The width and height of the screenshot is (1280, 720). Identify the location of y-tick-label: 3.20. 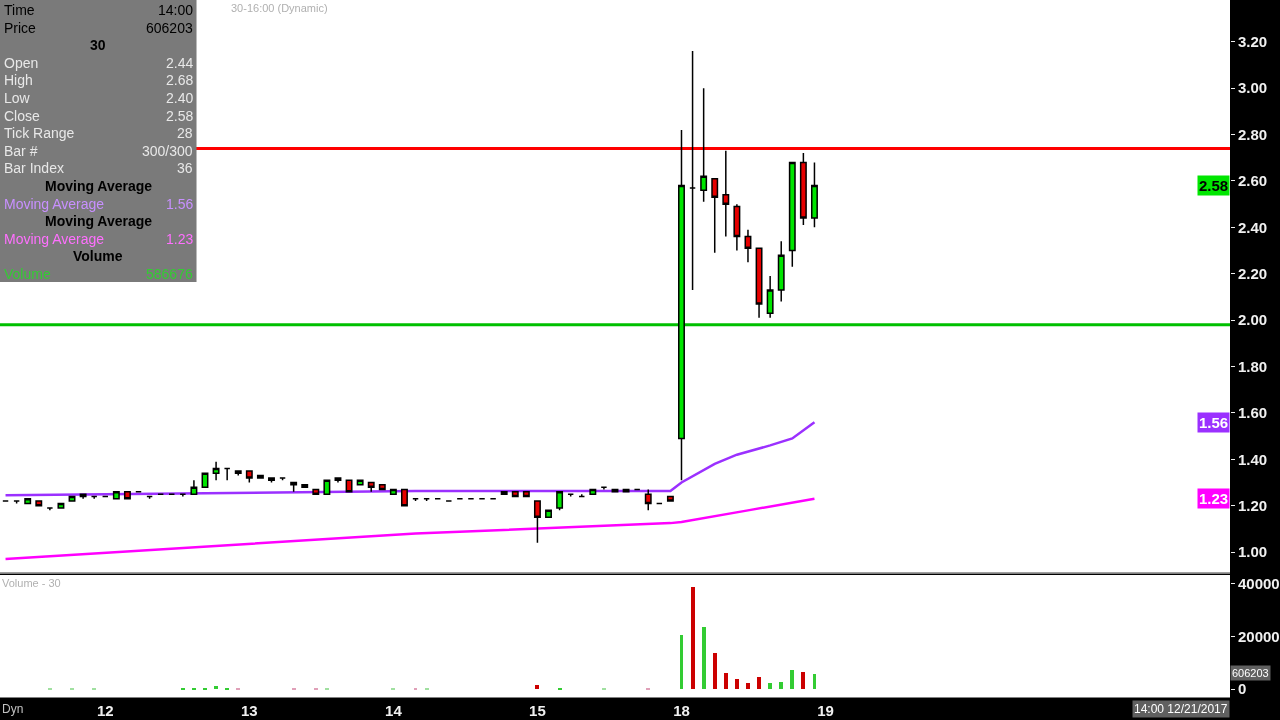
(1253, 42).